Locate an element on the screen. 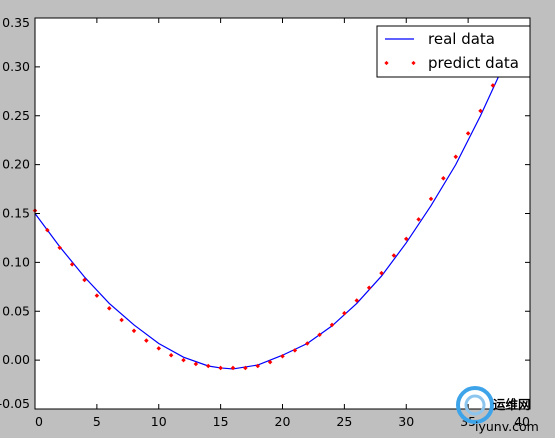  x-tick-label: 5 is located at coordinates (97, 421).